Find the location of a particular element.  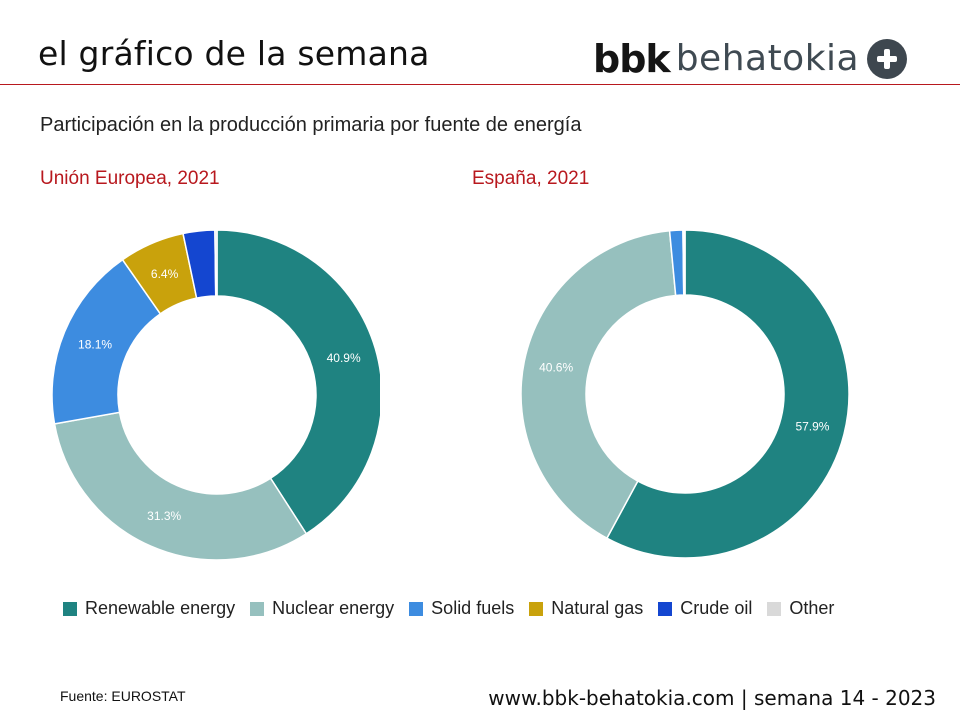

eu-slice-renewable-energy is located at coordinates (298, 382).